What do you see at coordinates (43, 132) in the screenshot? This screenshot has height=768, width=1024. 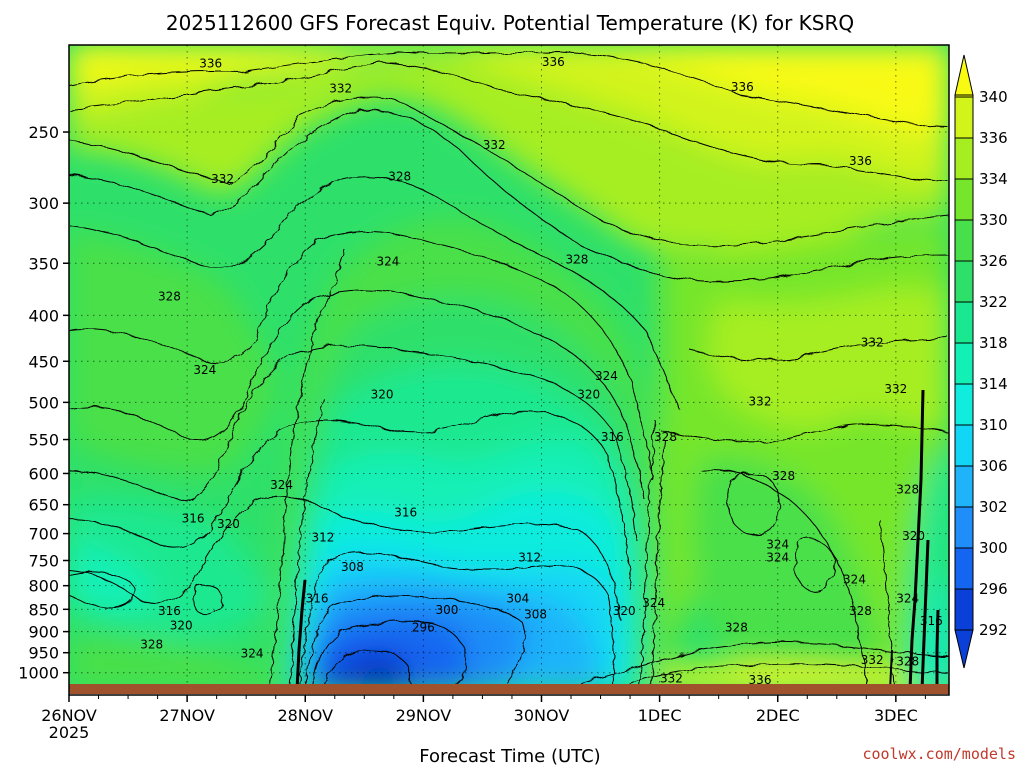 I see `y-tick-label: 250` at bounding box center [43, 132].